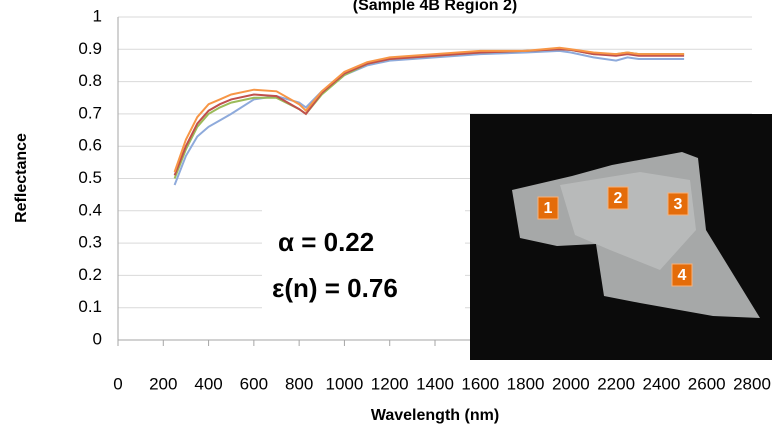  Describe the element at coordinates (390, 383) in the screenshot. I see `x-tick-label: 1200` at that location.